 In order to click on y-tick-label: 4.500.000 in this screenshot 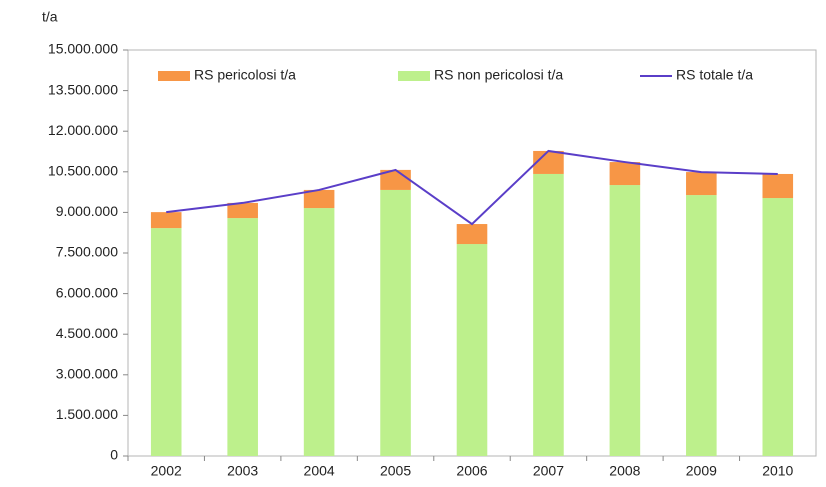, I will do `click(87, 333)`.